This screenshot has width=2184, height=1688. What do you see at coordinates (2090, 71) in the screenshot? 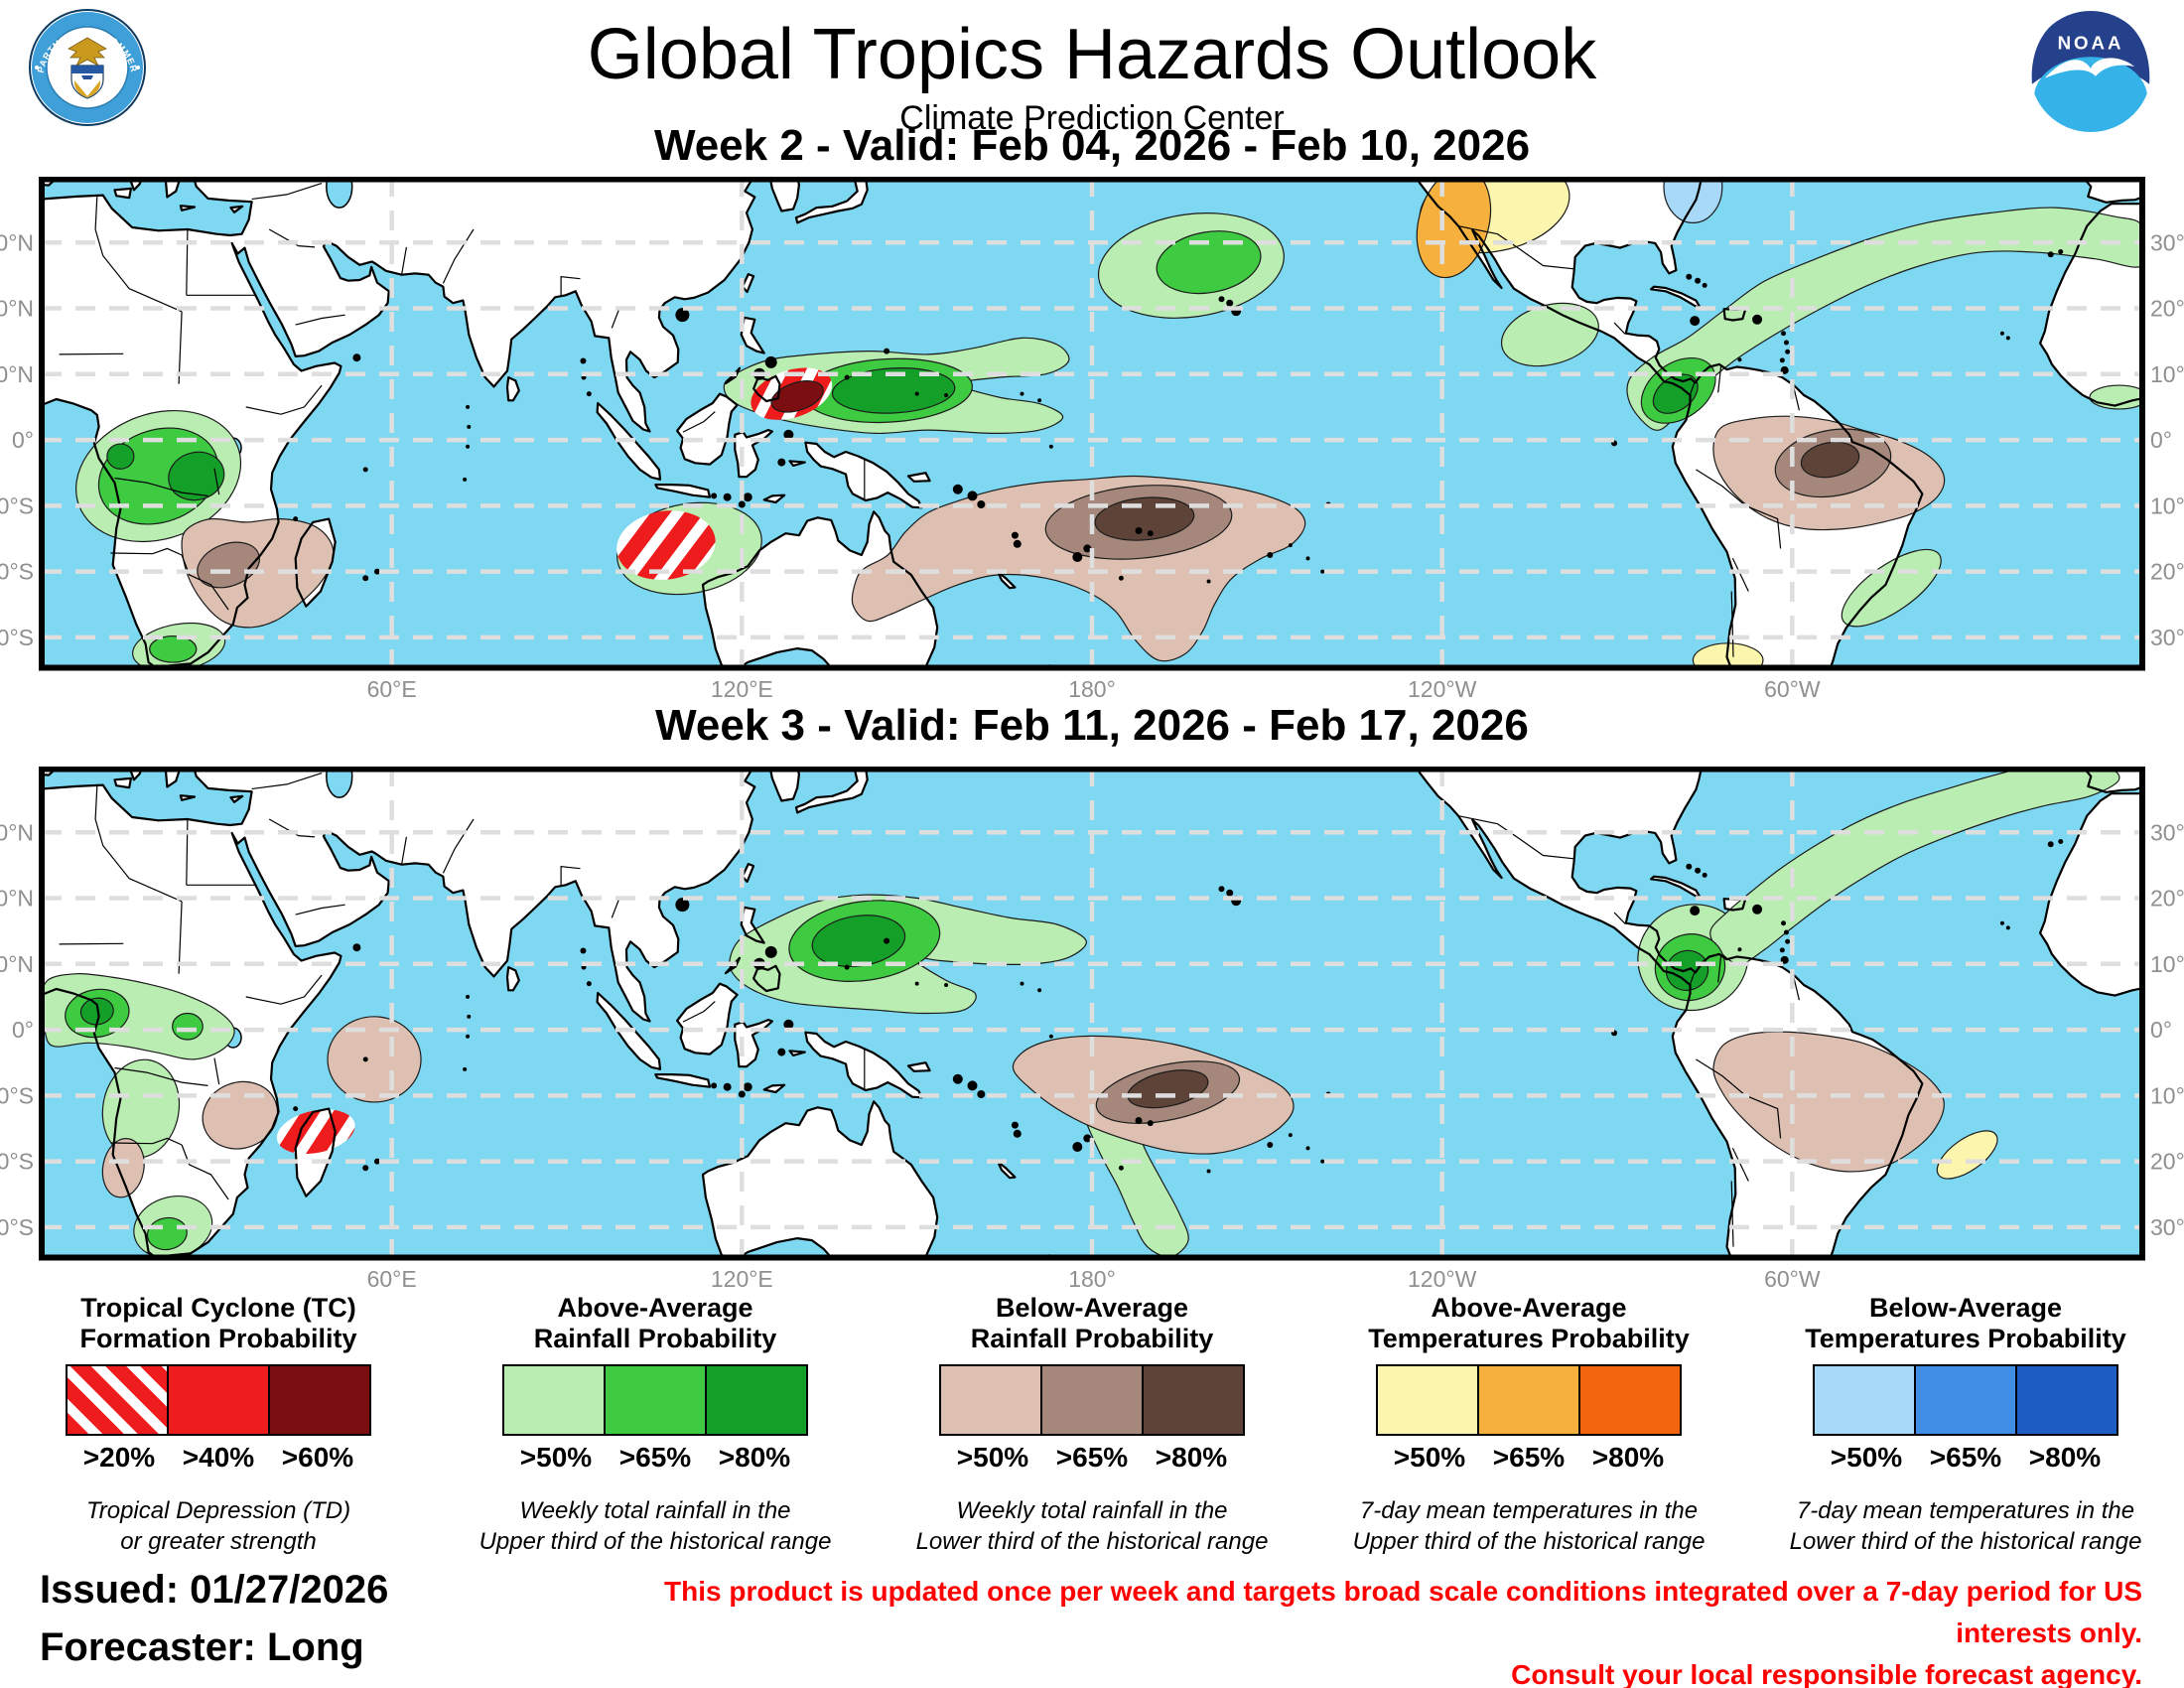
I see `noaa-logo-icon: NOAA` at bounding box center [2090, 71].